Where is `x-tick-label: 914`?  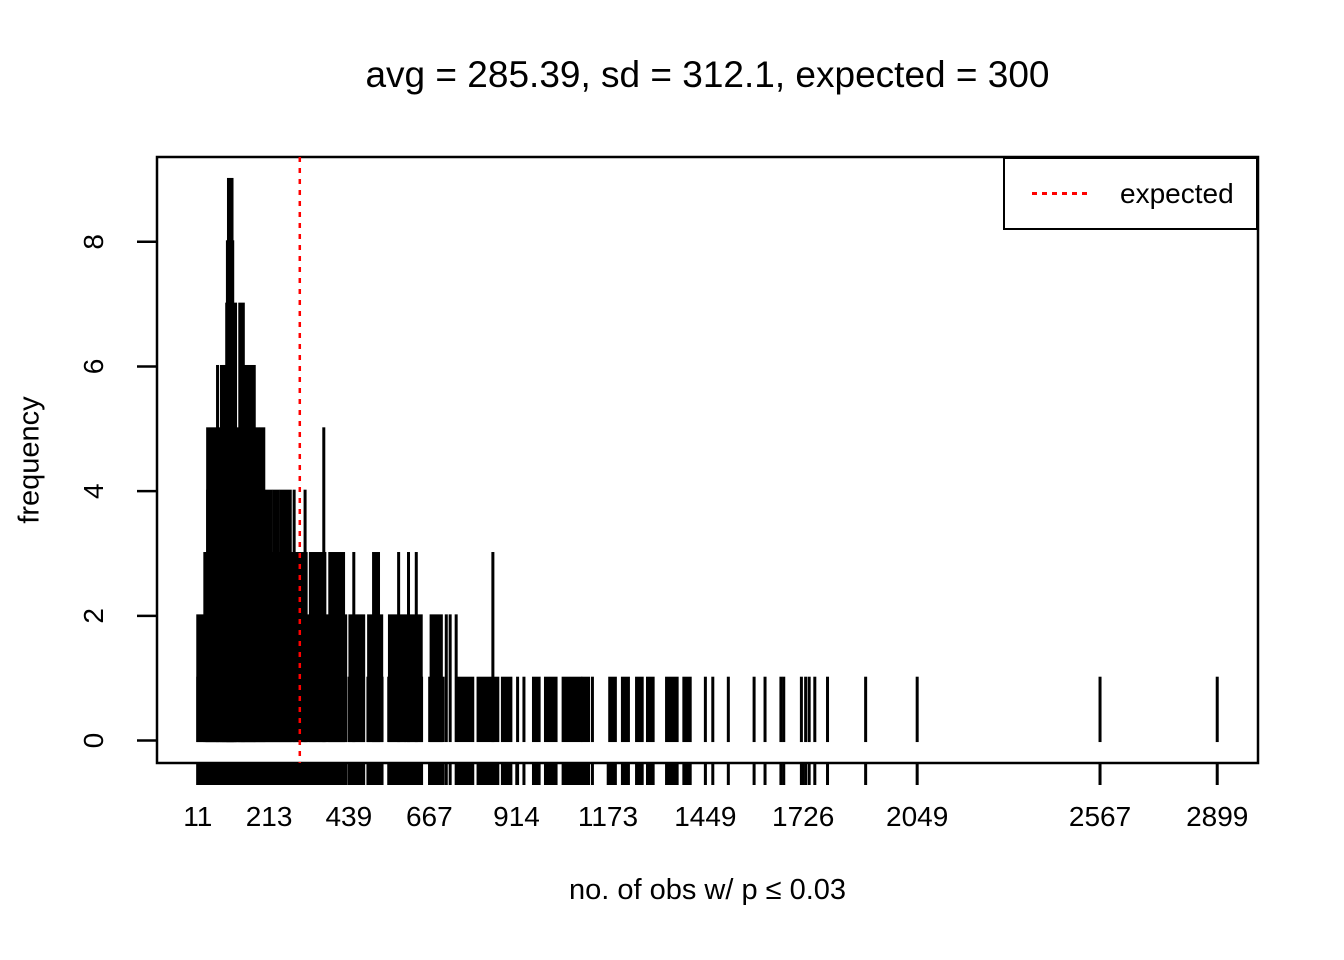 x-tick-label: 914 is located at coordinates (516, 816).